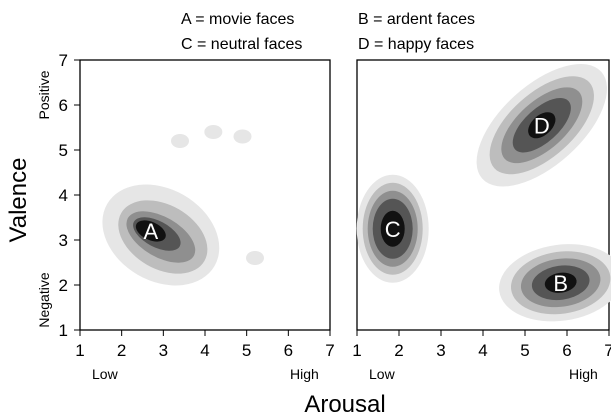 This screenshot has width=611, height=419. What do you see at coordinates (344, 404) in the screenshot?
I see `x-axis-title: Arousal` at bounding box center [344, 404].